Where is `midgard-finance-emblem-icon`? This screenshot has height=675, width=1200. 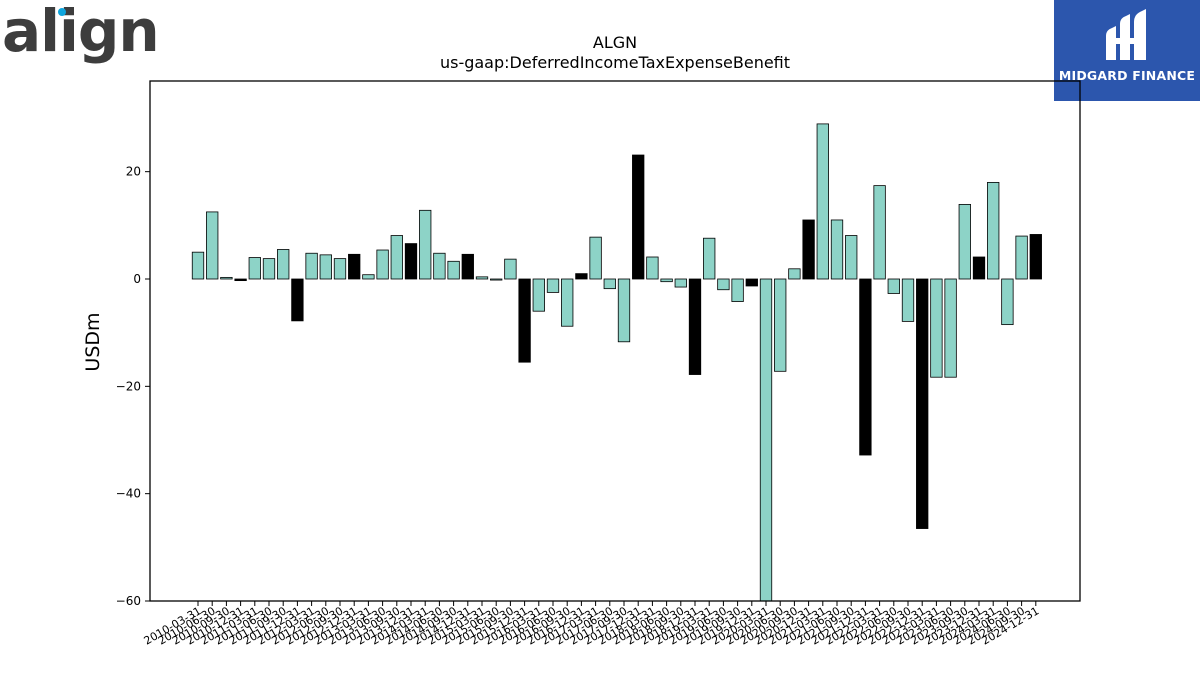
midgard-finance-emblem-icon is located at coordinates (1126, 34).